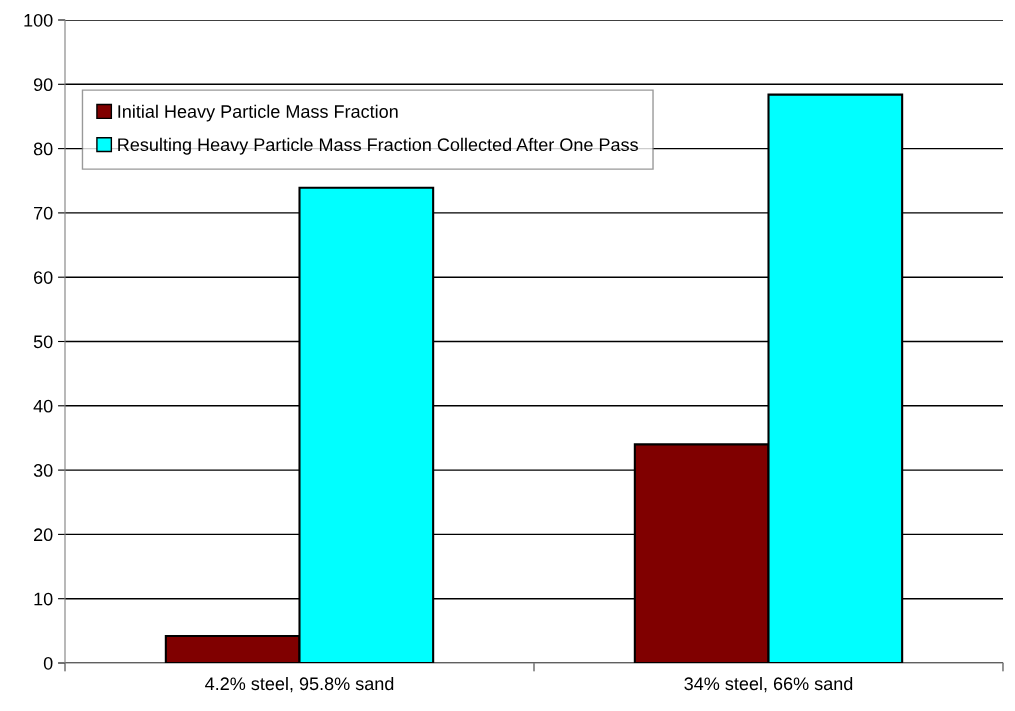  What do you see at coordinates (38, 20) in the screenshot?
I see `y-tick-label: 100` at bounding box center [38, 20].